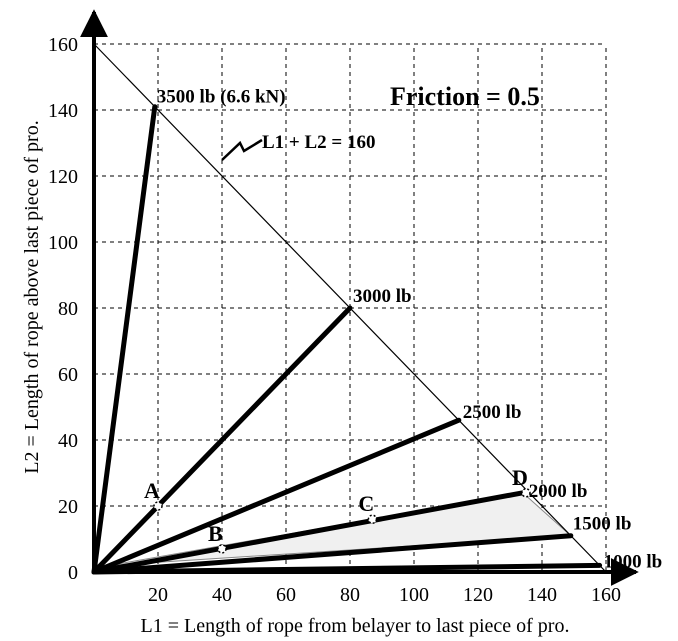 The image size is (678, 641). What do you see at coordinates (602, 524) in the screenshot?
I see `series-label: 1500 lb` at bounding box center [602, 524].